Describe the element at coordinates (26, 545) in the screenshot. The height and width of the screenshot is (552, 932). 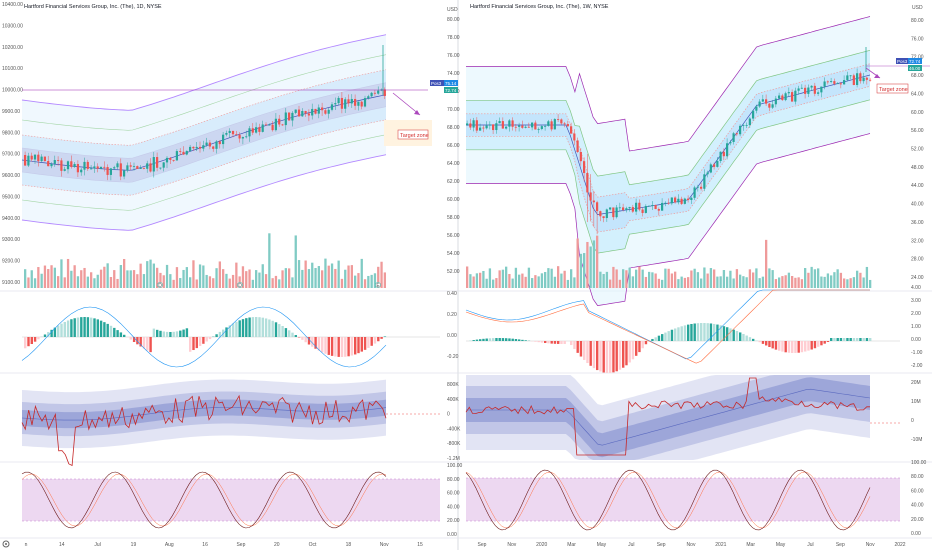
I see `left-time-tick: n` at that location.